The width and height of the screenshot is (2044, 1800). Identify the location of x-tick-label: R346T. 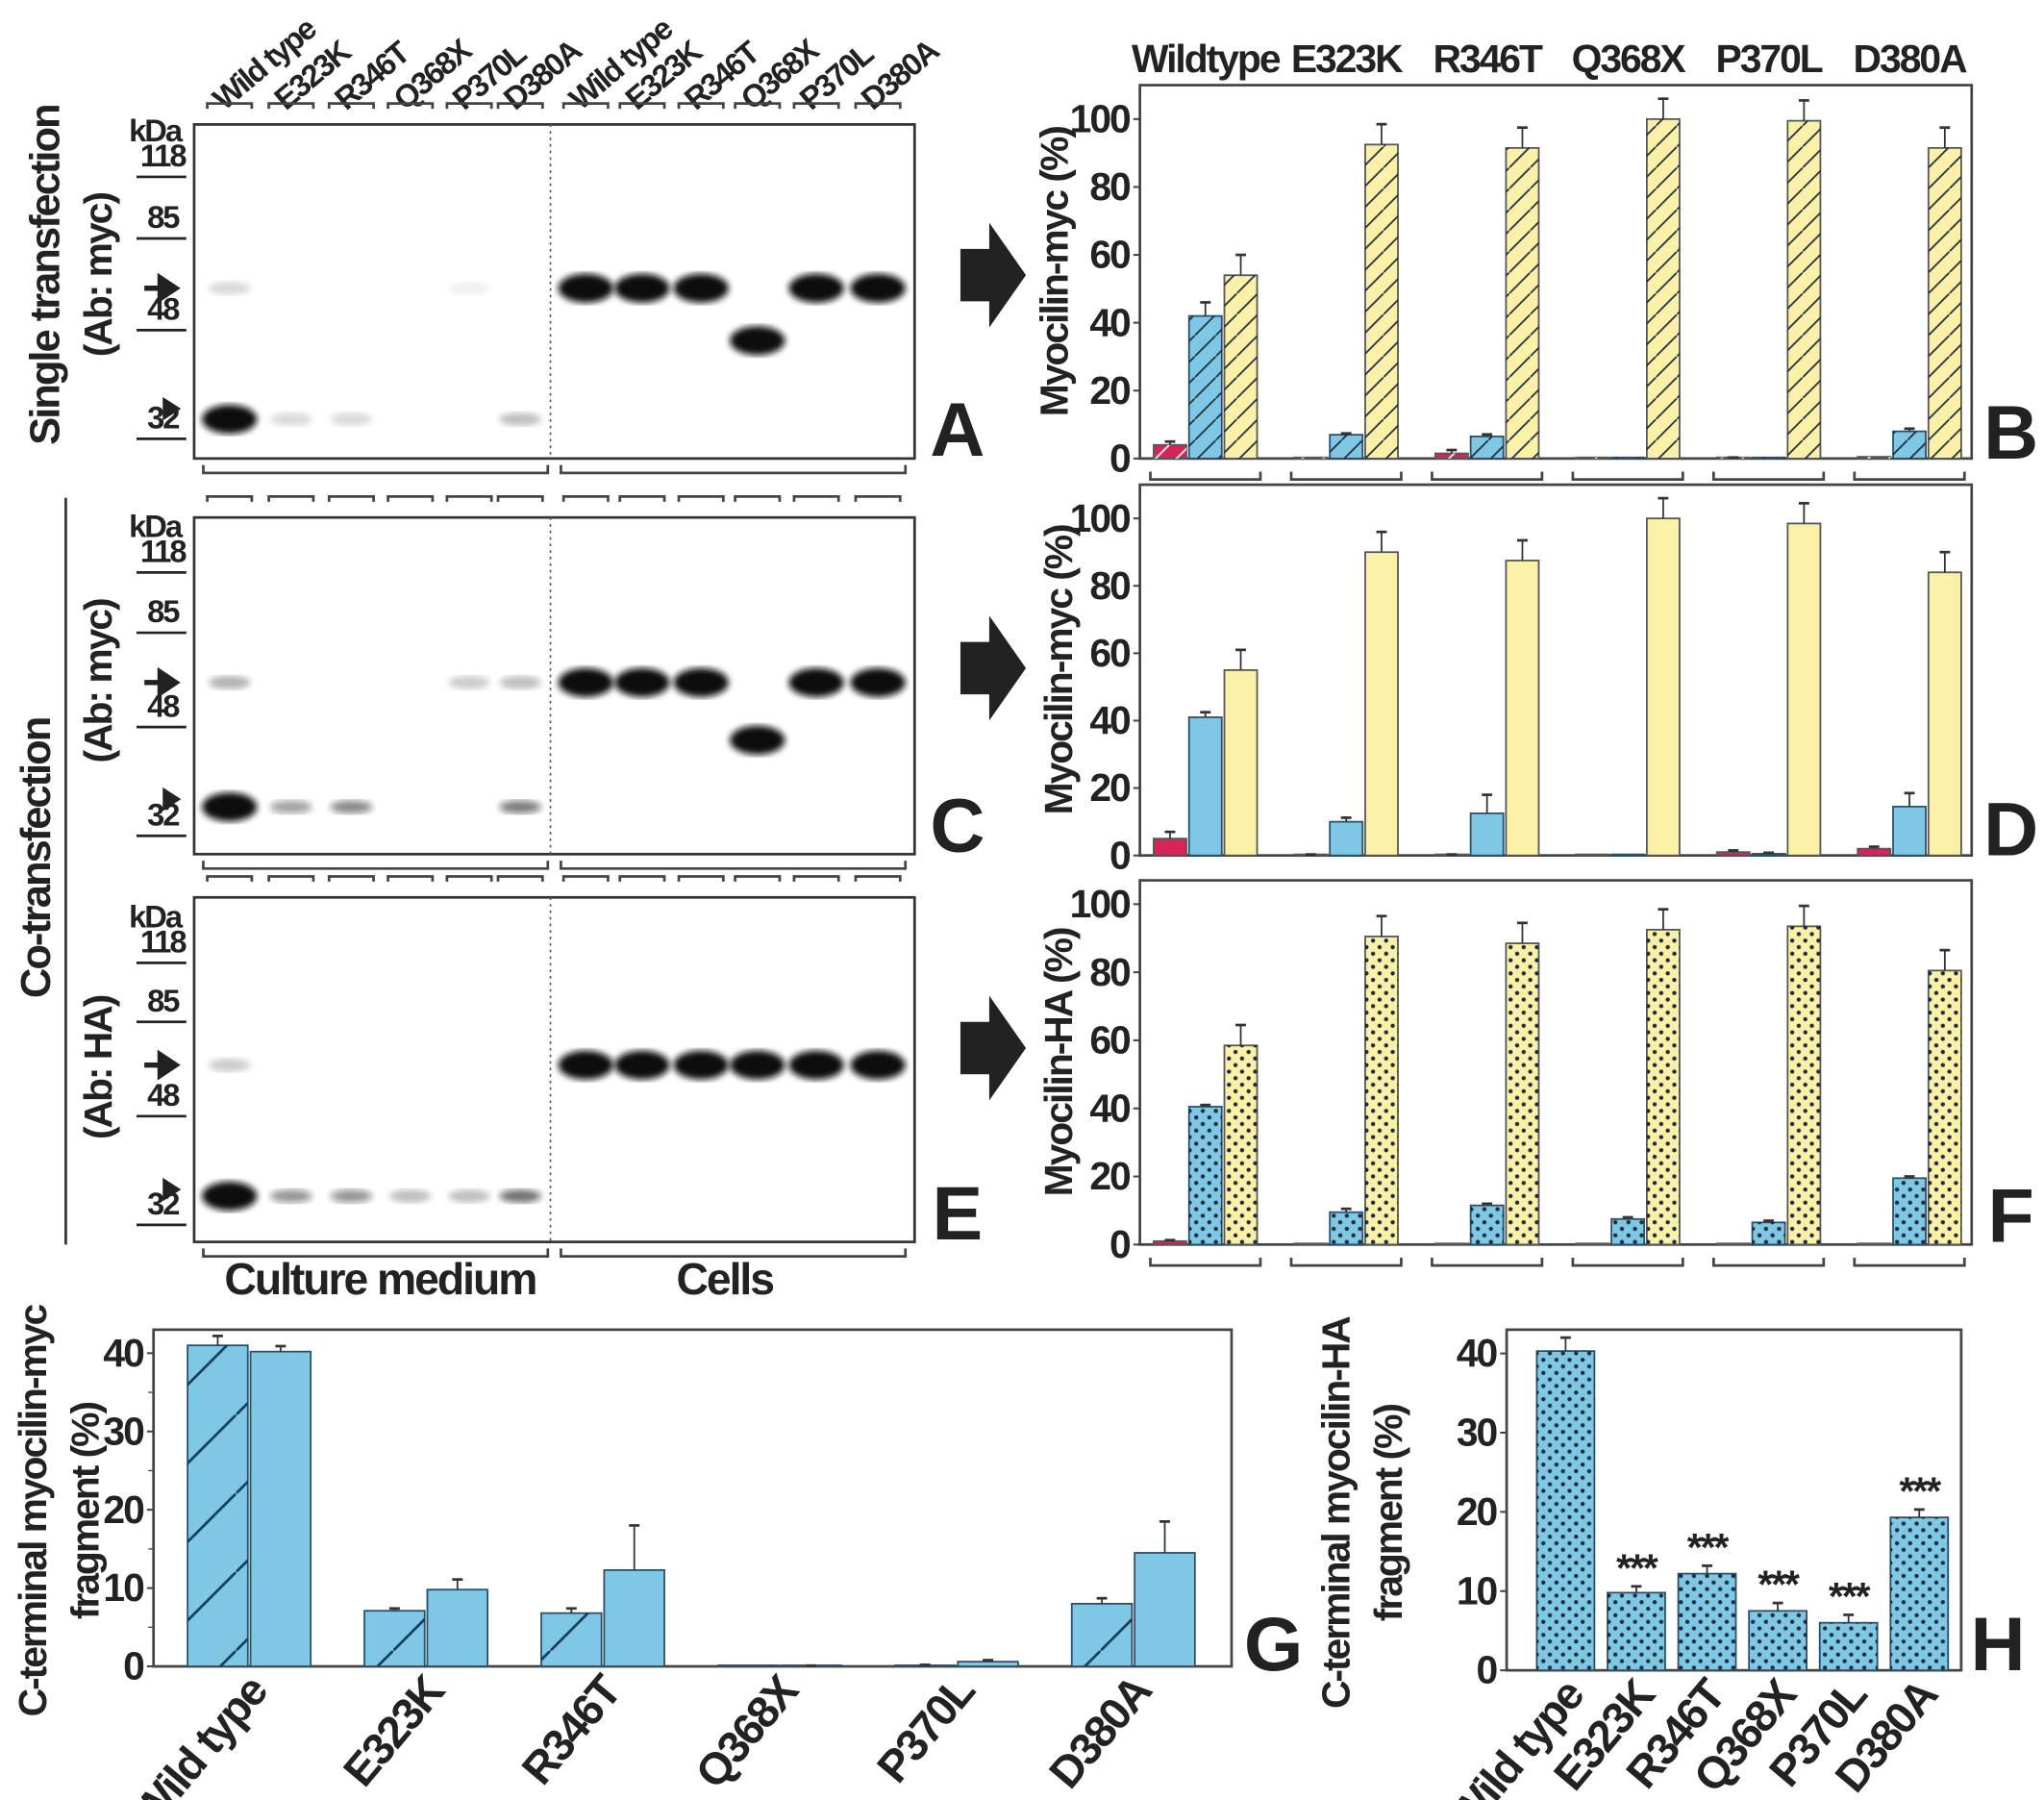
(571, 1729).